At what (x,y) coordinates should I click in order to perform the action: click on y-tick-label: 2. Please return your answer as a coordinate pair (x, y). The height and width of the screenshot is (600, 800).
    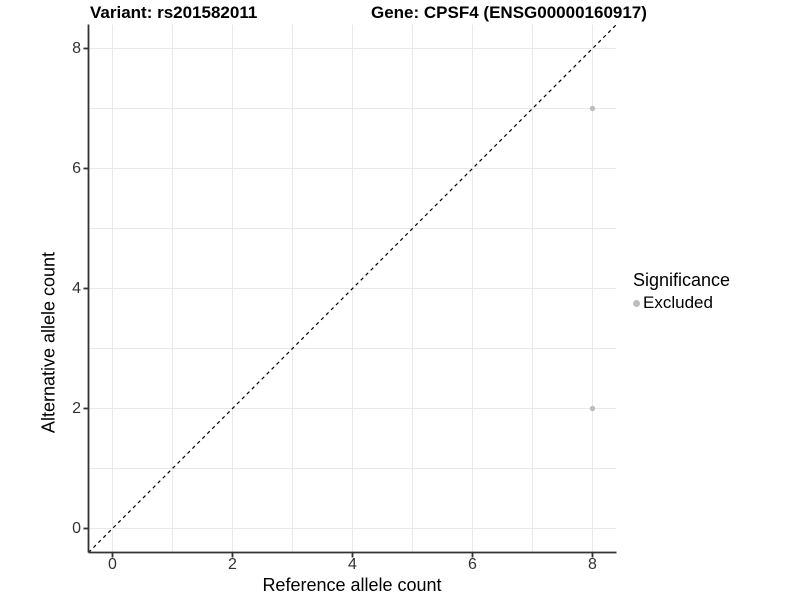
    Looking at the image, I should click on (76, 408).